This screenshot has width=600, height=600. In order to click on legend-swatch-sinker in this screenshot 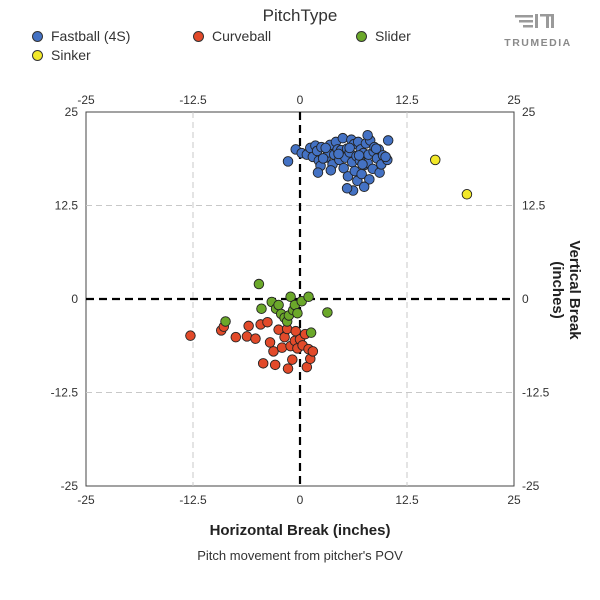, I will do `click(37, 55)`.